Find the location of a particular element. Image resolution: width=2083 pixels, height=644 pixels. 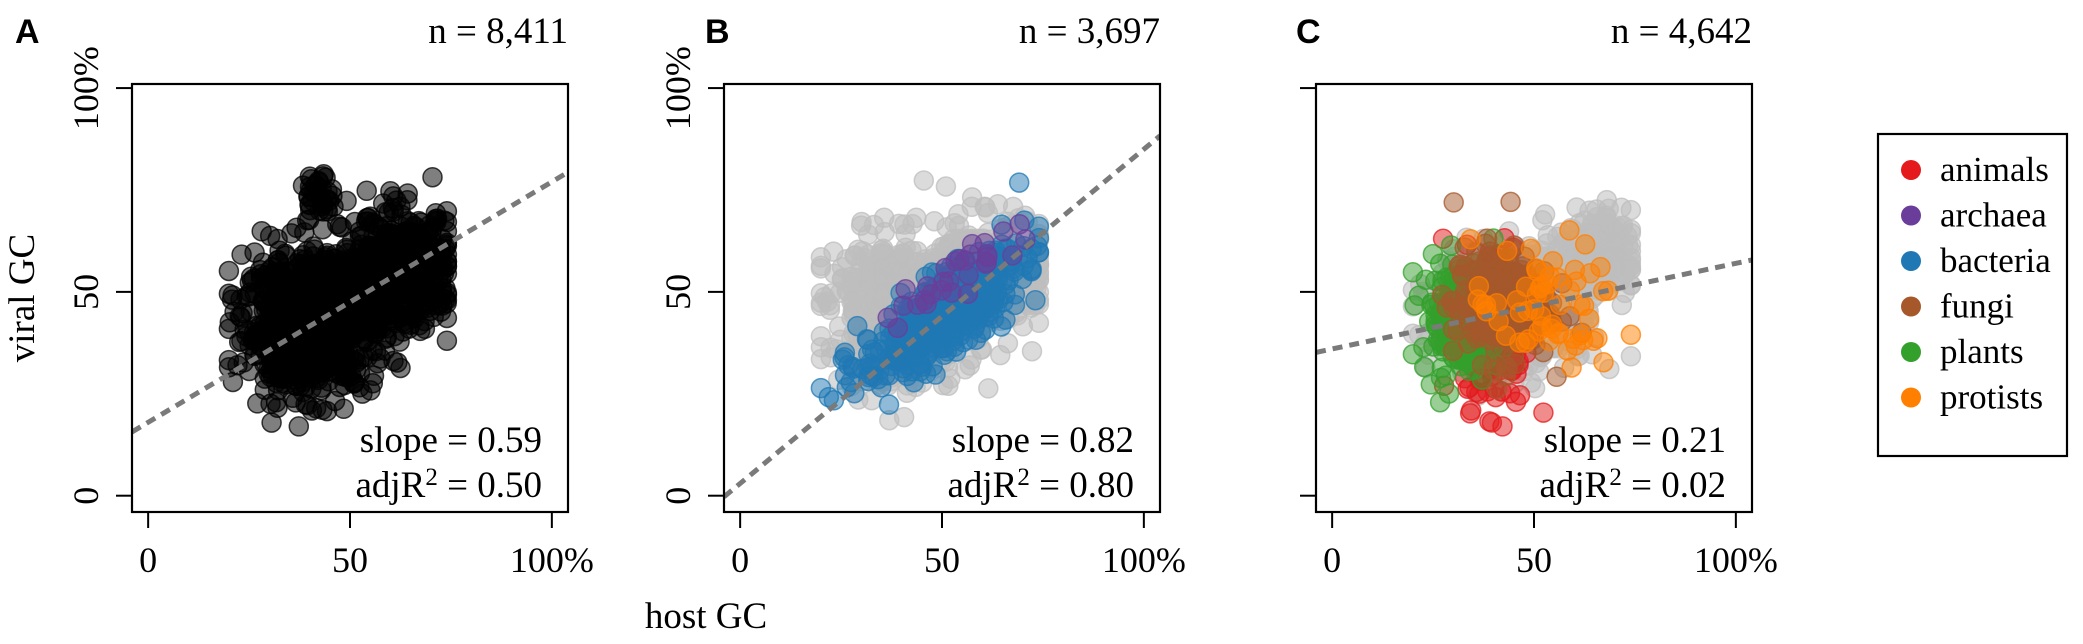

panel-c-fit-line is located at coordinates (1534, 306).